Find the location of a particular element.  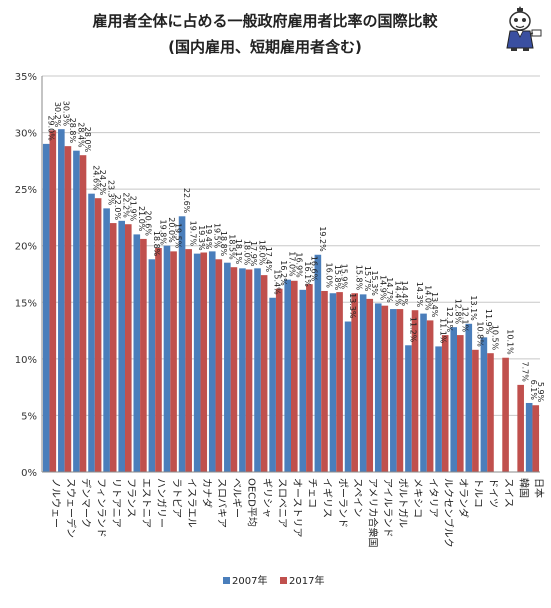

category-label: ポーランド is located at coordinates (342, 503).